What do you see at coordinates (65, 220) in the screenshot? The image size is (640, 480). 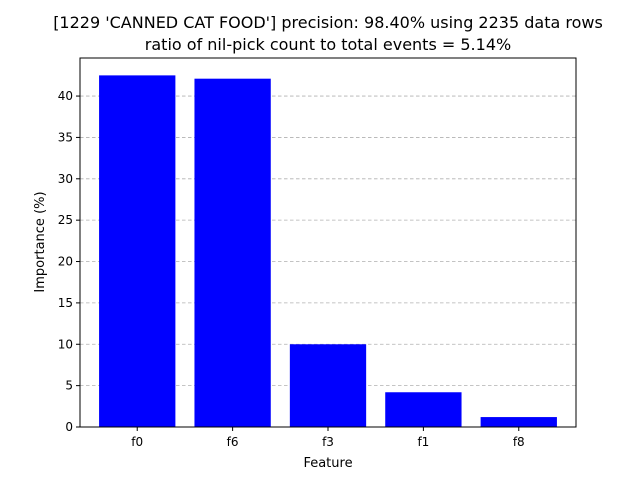 I see `y-tick-label: 25` at bounding box center [65, 220].